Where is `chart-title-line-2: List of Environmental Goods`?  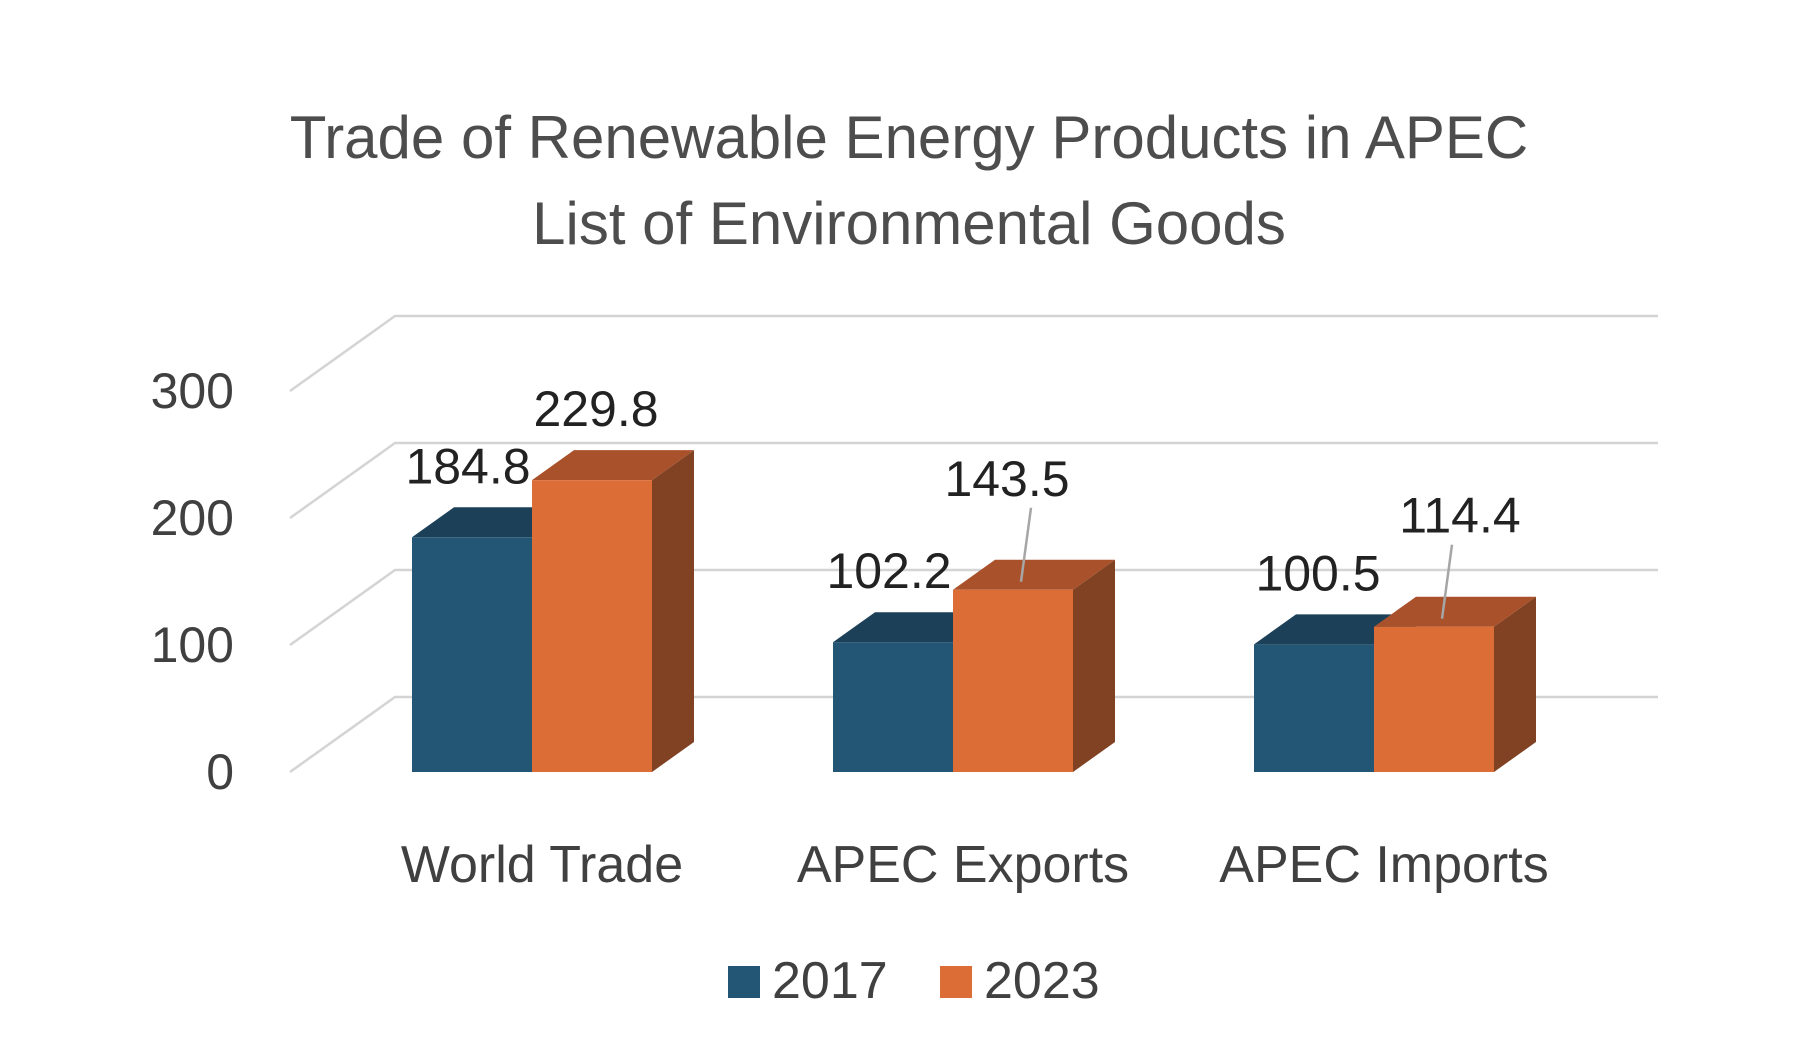 chart-title-line-2: List of Environmental Goods is located at coordinates (909, 223).